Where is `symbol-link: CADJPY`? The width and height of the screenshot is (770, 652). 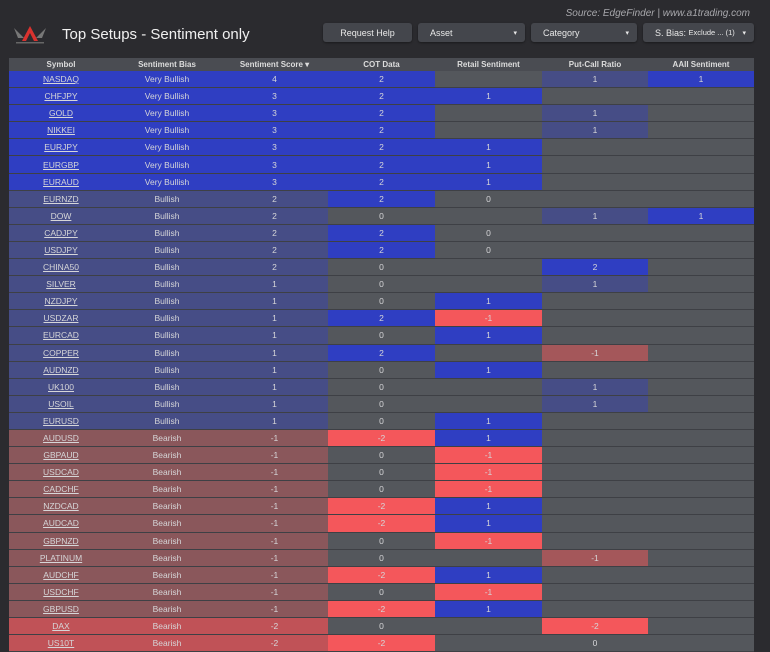
symbol-link: CADJPY is located at coordinates (61, 232).